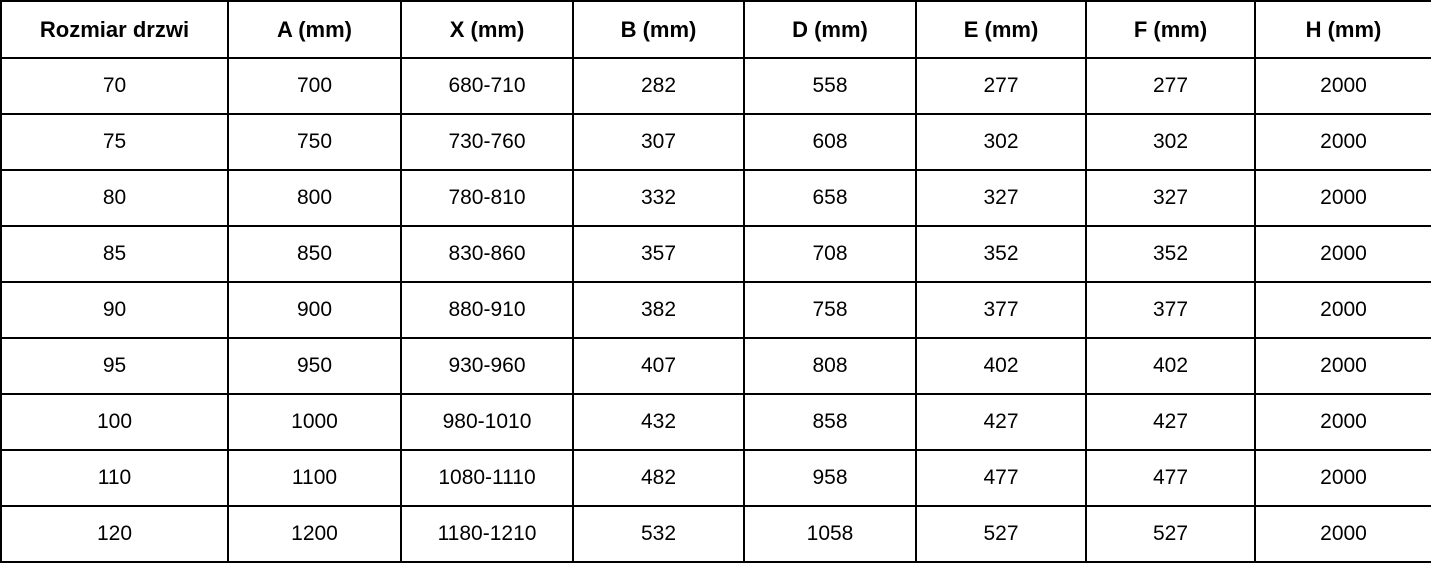 The height and width of the screenshot is (563, 1431). Describe the element at coordinates (114, 534) in the screenshot. I see `table-cell: 120` at that location.